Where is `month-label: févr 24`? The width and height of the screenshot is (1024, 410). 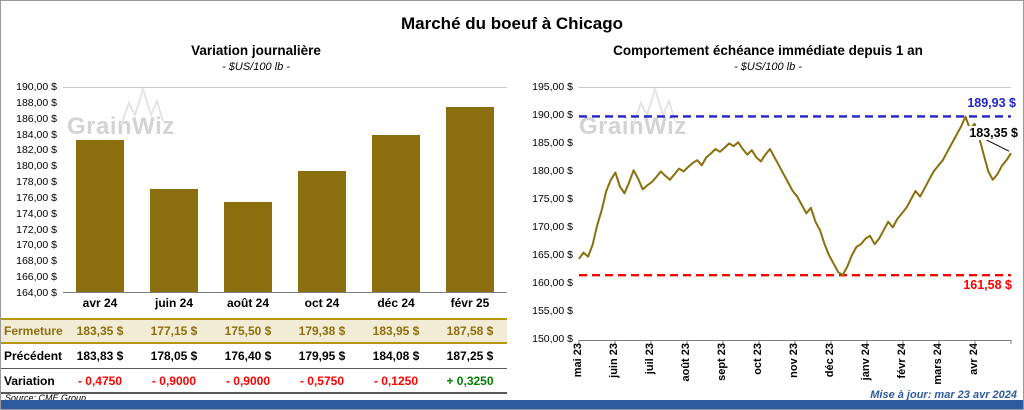 month-label: févr 24 is located at coordinates (902, 361).